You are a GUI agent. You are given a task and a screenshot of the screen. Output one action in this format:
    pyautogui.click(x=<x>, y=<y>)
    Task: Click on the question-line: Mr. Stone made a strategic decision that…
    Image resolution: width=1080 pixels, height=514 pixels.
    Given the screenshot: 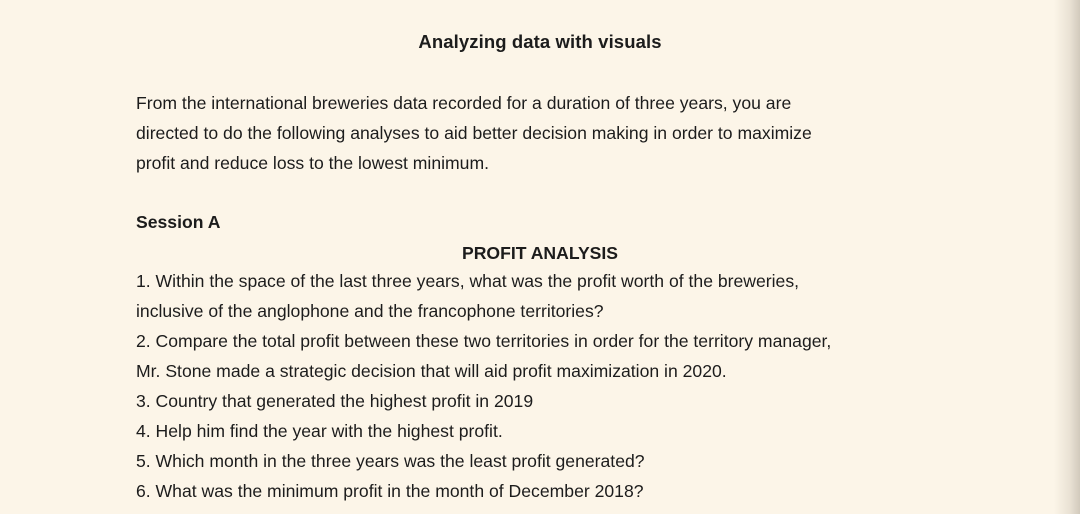 What is the action you would take?
    pyautogui.click(x=431, y=371)
    